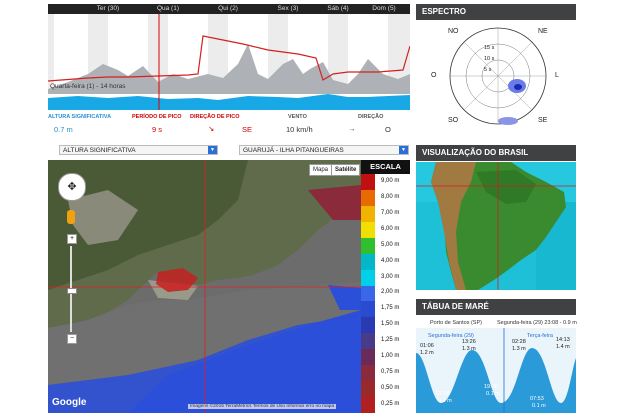 The image size is (622, 415). Describe the element at coordinates (491, 387) in the screenshot. I see `tide-low-time: 19:36` at that location.